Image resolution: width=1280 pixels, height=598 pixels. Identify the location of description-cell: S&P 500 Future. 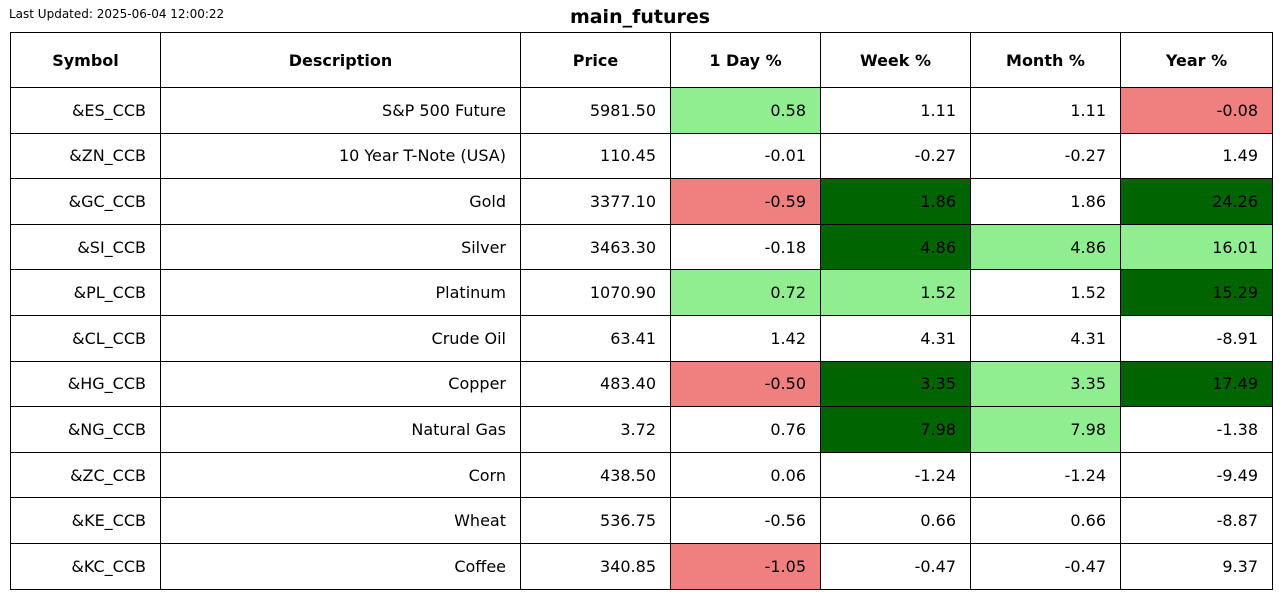
(340, 110).